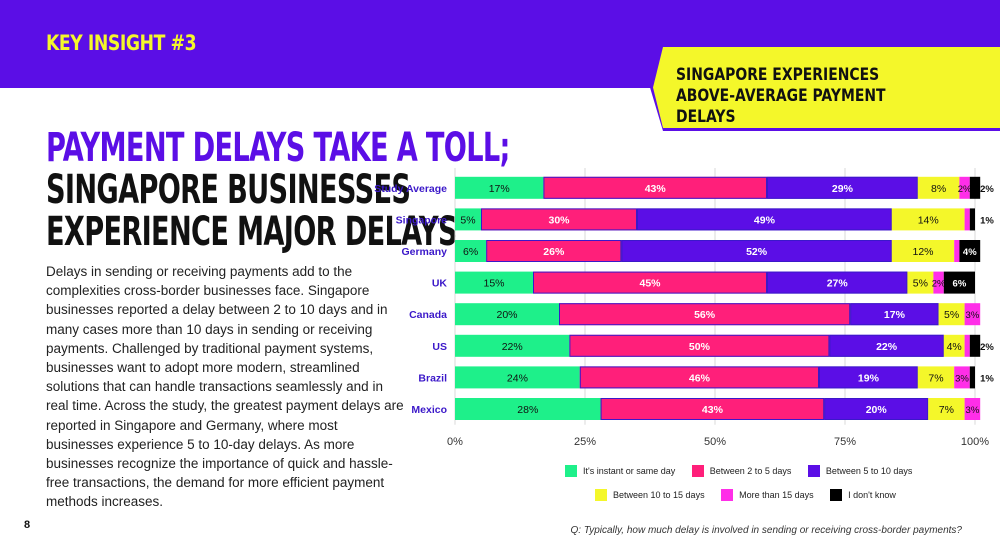 The height and width of the screenshot is (554, 1000). What do you see at coordinates (776, 495) in the screenshot?
I see `legend-label: More than 15 days` at bounding box center [776, 495].